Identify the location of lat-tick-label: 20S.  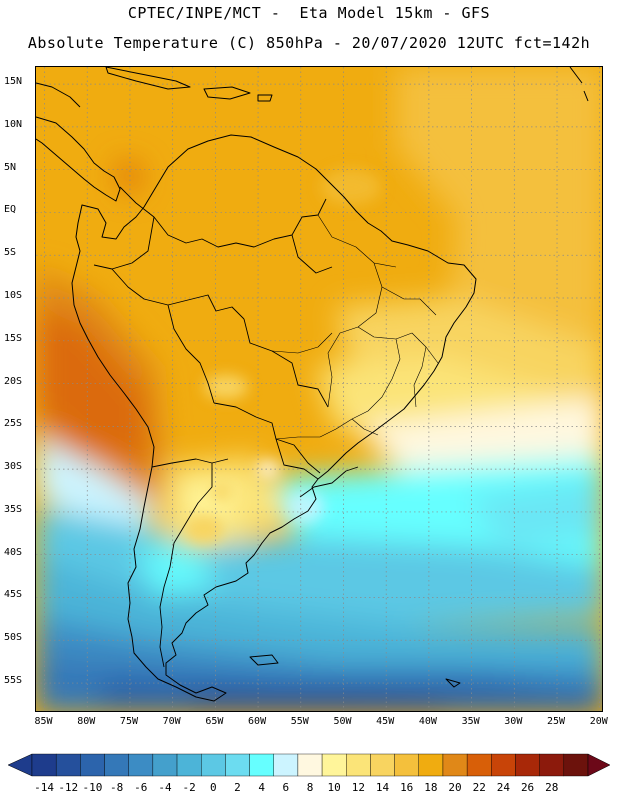
(13, 381).